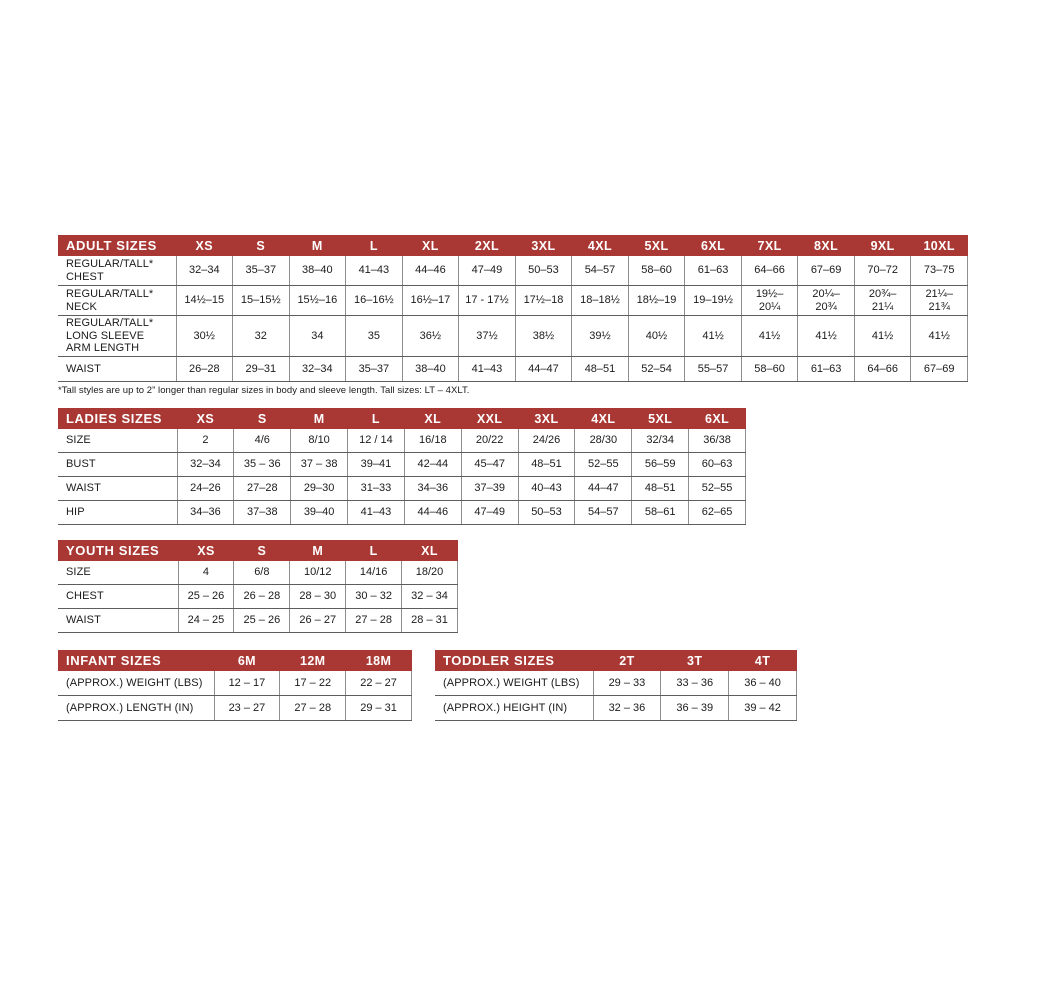  I want to click on cell: 29–31, so click(261, 369).